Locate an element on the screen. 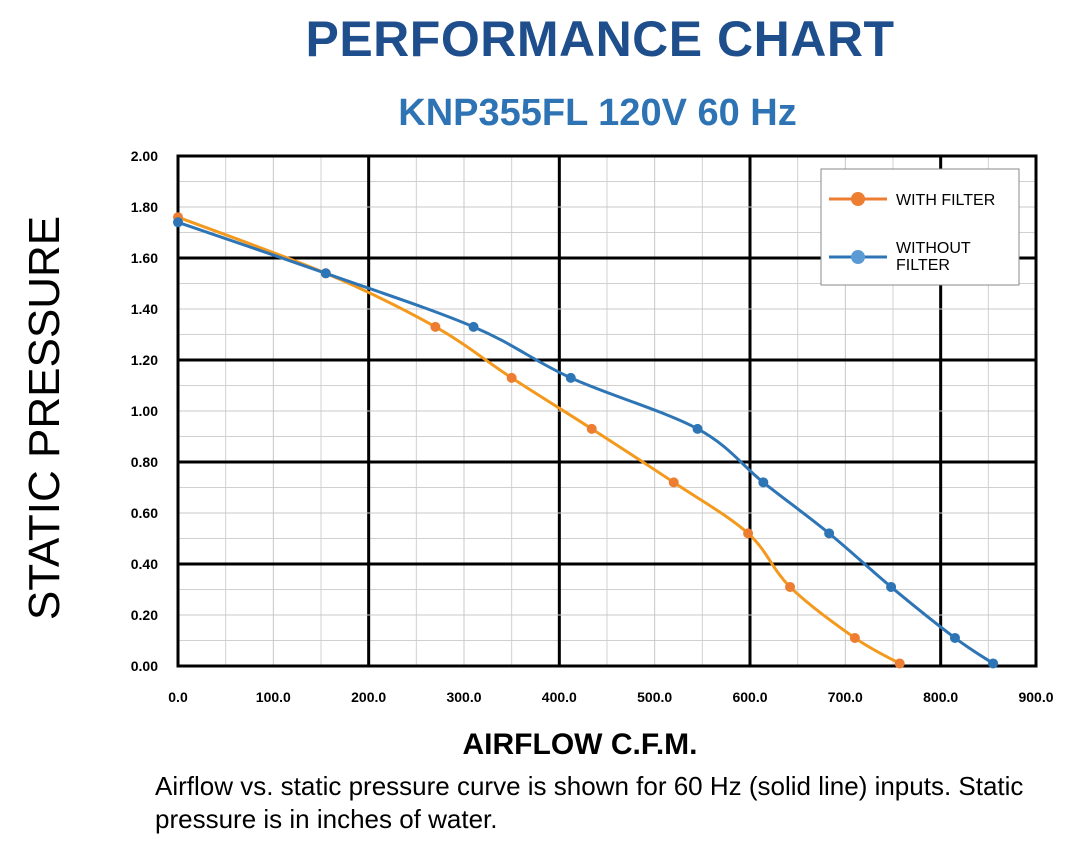 This screenshot has height=860, width=1080. y-tick-label: 0.60 is located at coordinates (144, 513).